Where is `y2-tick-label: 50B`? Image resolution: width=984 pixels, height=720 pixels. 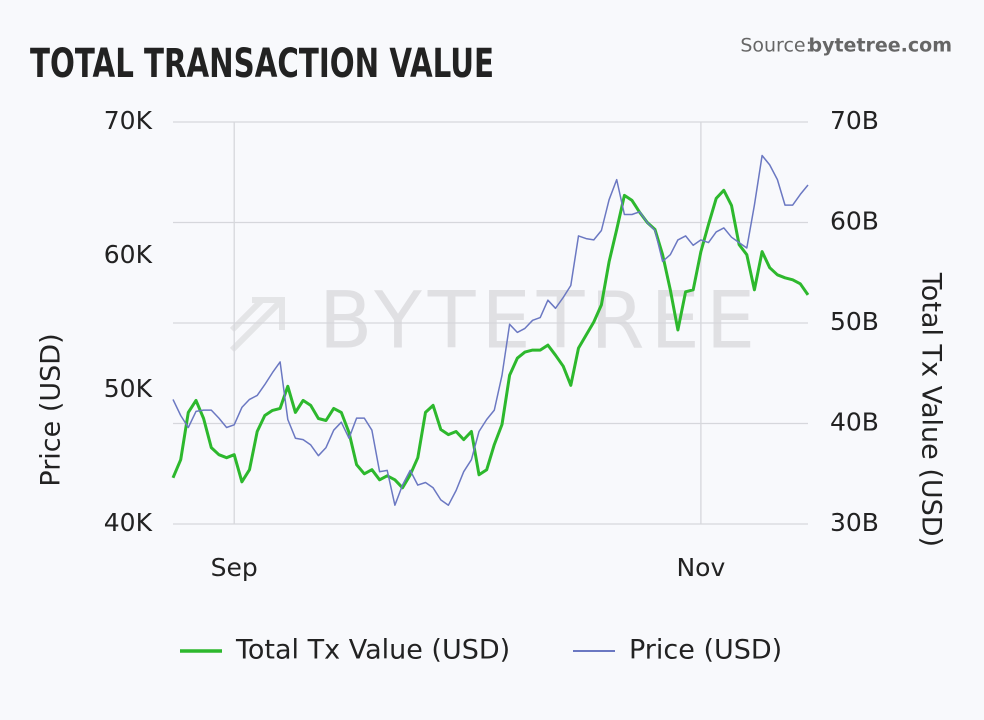
y2-tick-label: 50B is located at coordinates (854, 321).